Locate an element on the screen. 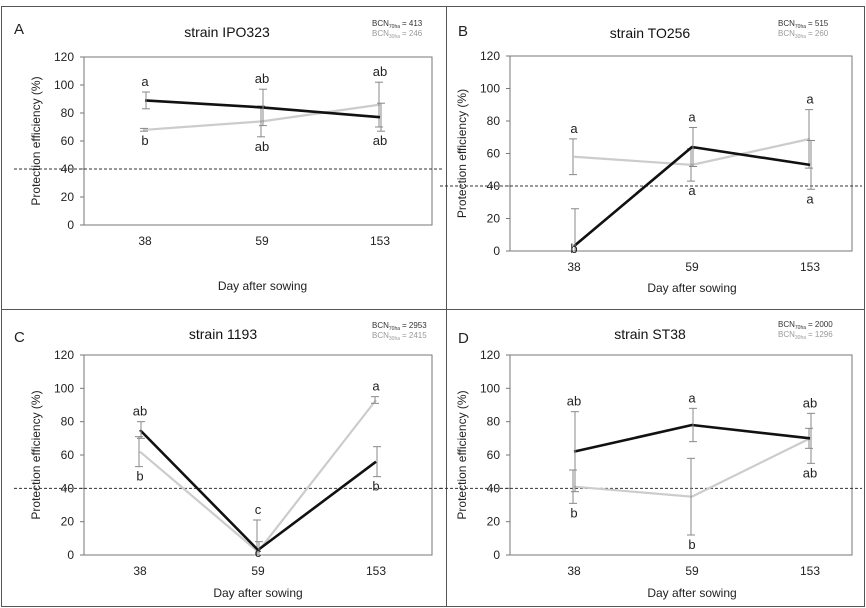  panel-c-bcn-low: BCN30ha = 2415 is located at coordinates (399, 336).